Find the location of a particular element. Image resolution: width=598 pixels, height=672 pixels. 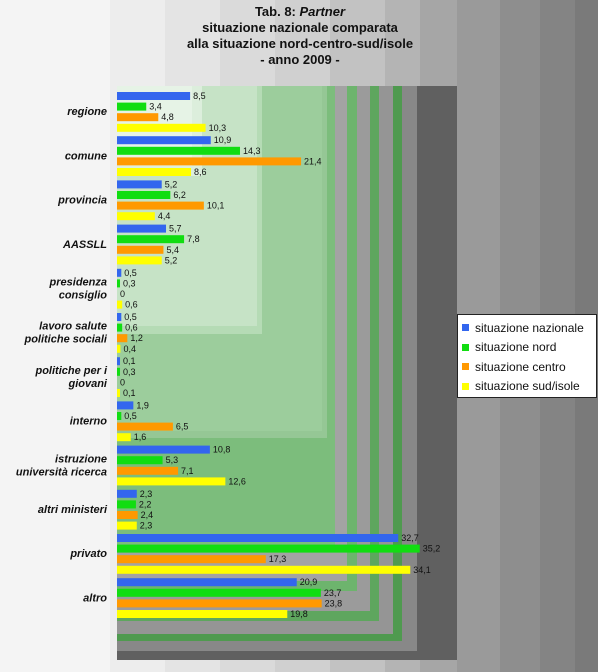

title-line2: situazione nazionale comparata is located at coordinates (300, 27).